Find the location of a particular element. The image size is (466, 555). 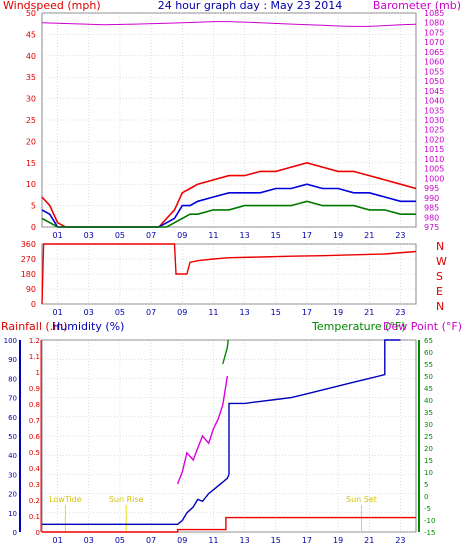

wind-hour-label: 17 is located at coordinates (307, 235).